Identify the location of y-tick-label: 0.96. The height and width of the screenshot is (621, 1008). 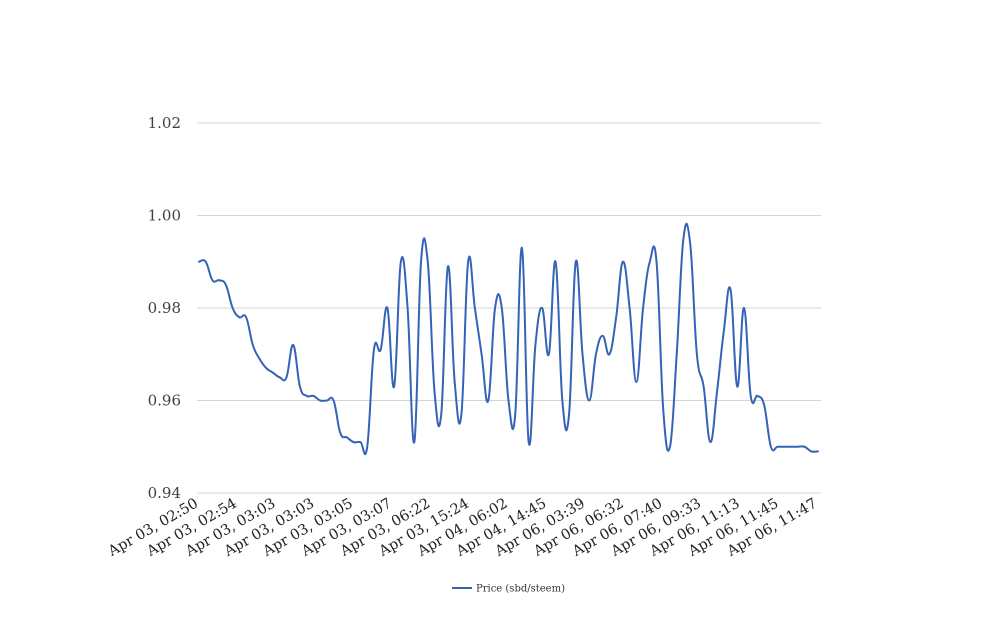
(164, 401).